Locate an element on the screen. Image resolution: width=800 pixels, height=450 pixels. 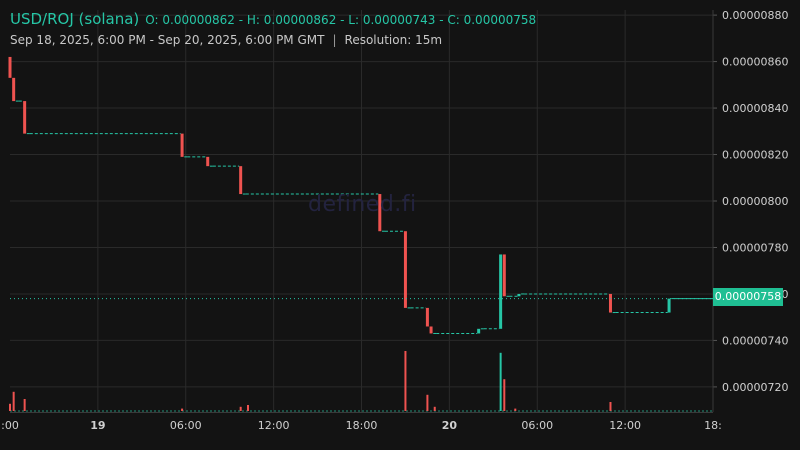
y-tick-label: 0.00000820 is located at coordinates (755, 155).